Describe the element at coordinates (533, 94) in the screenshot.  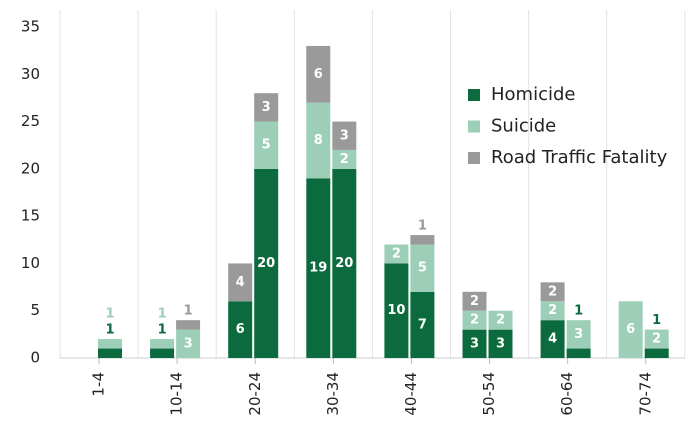
I see `legend-label: Homicide` at that location.